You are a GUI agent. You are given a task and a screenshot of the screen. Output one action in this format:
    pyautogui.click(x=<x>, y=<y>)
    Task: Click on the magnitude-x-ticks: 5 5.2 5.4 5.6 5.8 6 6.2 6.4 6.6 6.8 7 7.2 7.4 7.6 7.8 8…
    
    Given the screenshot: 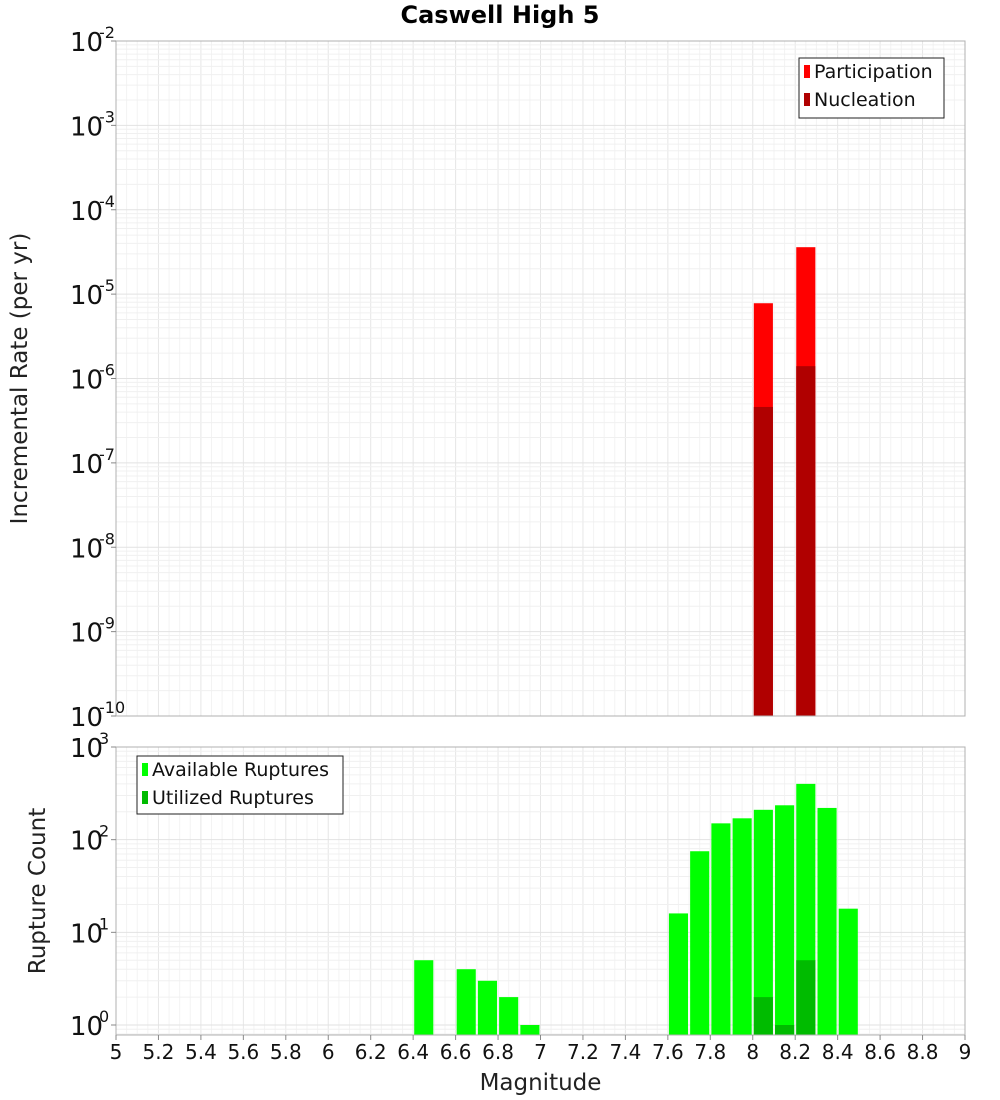 What is the action you would take?
    pyautogui.click(x=541, y=1049)
    